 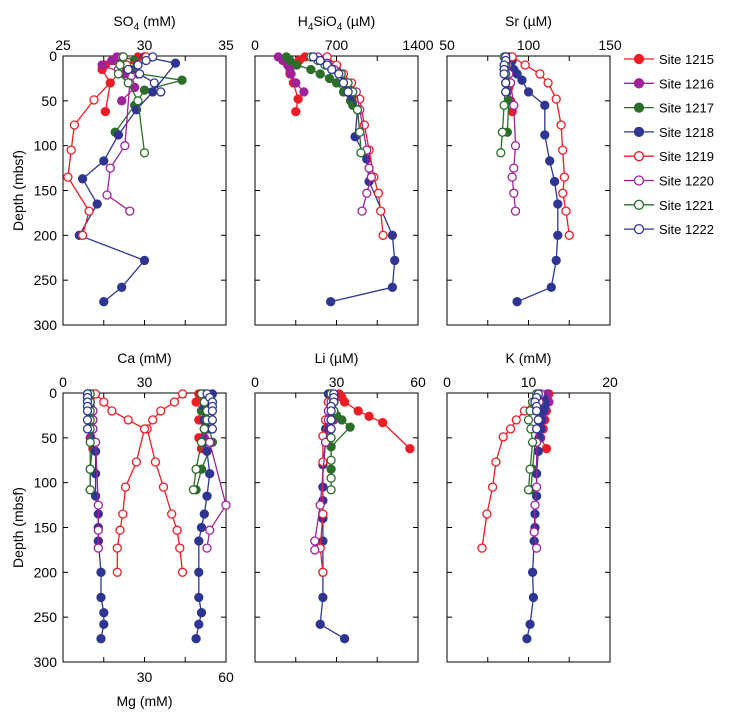 What do you see at coordinates (226, 45) in the screenshot?
I see `x-tick-label: 35` at bounding box center [226, 45].